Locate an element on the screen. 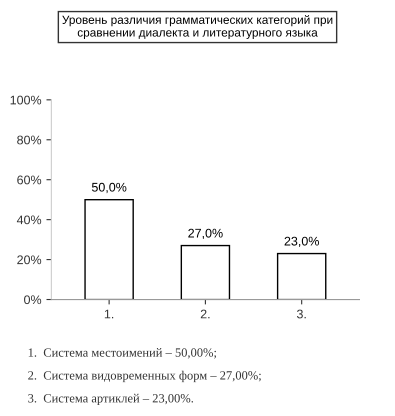 This screenshot has height=416, width=395. y-tick-label: 40% is located at coordinates (29, 219).